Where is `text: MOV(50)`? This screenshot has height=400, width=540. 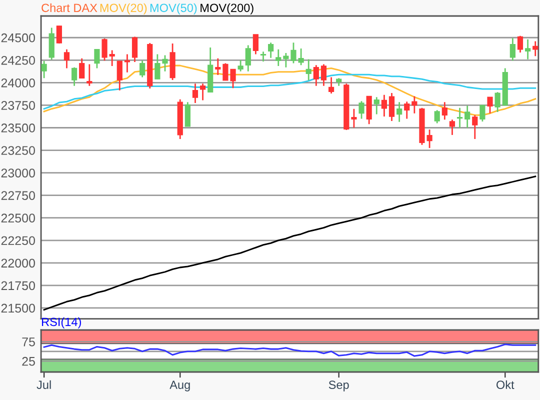
text: MOV(50) is located at coordinates (173, 8).